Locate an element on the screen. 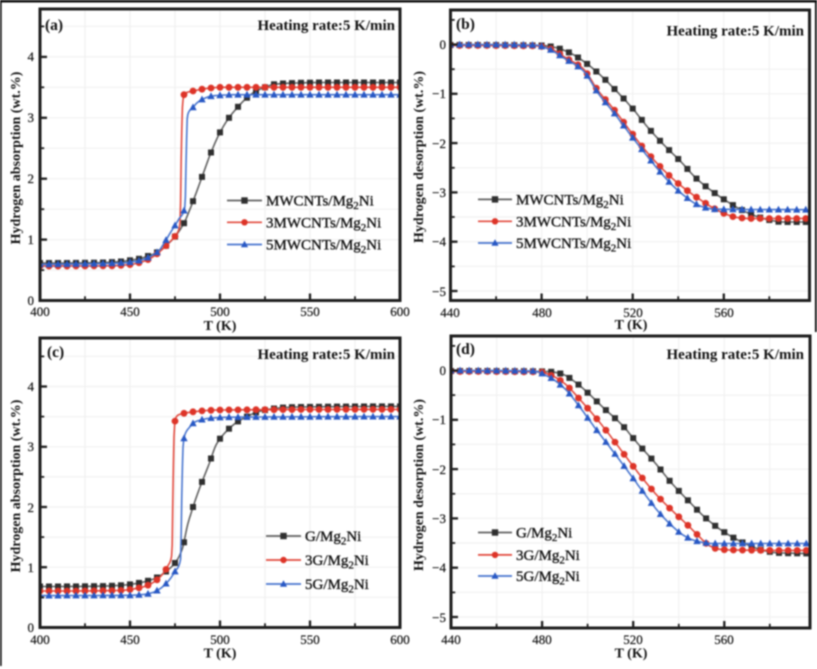 This screenshot has width=817, height=669. svg-text: (b) is located at coordinates (465, 24).